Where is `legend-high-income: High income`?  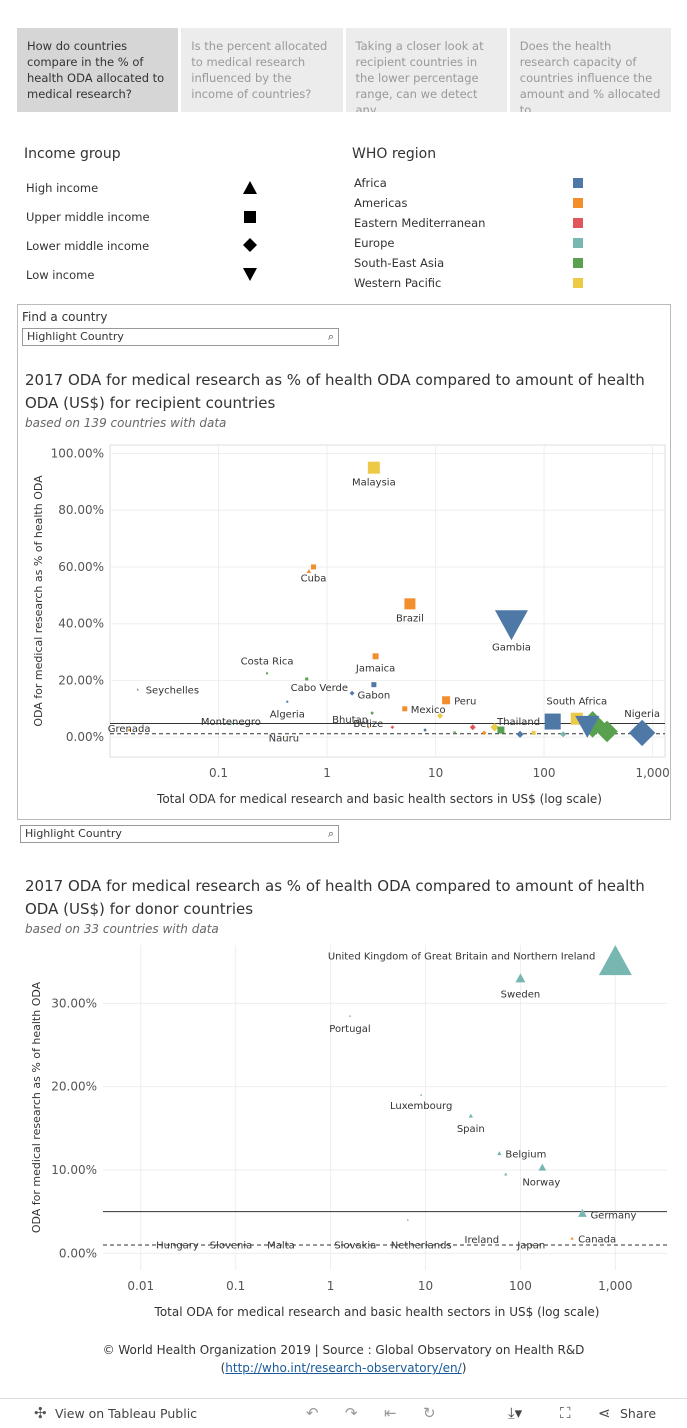
legend-high-income: High income is located at coordinates (62, 188).